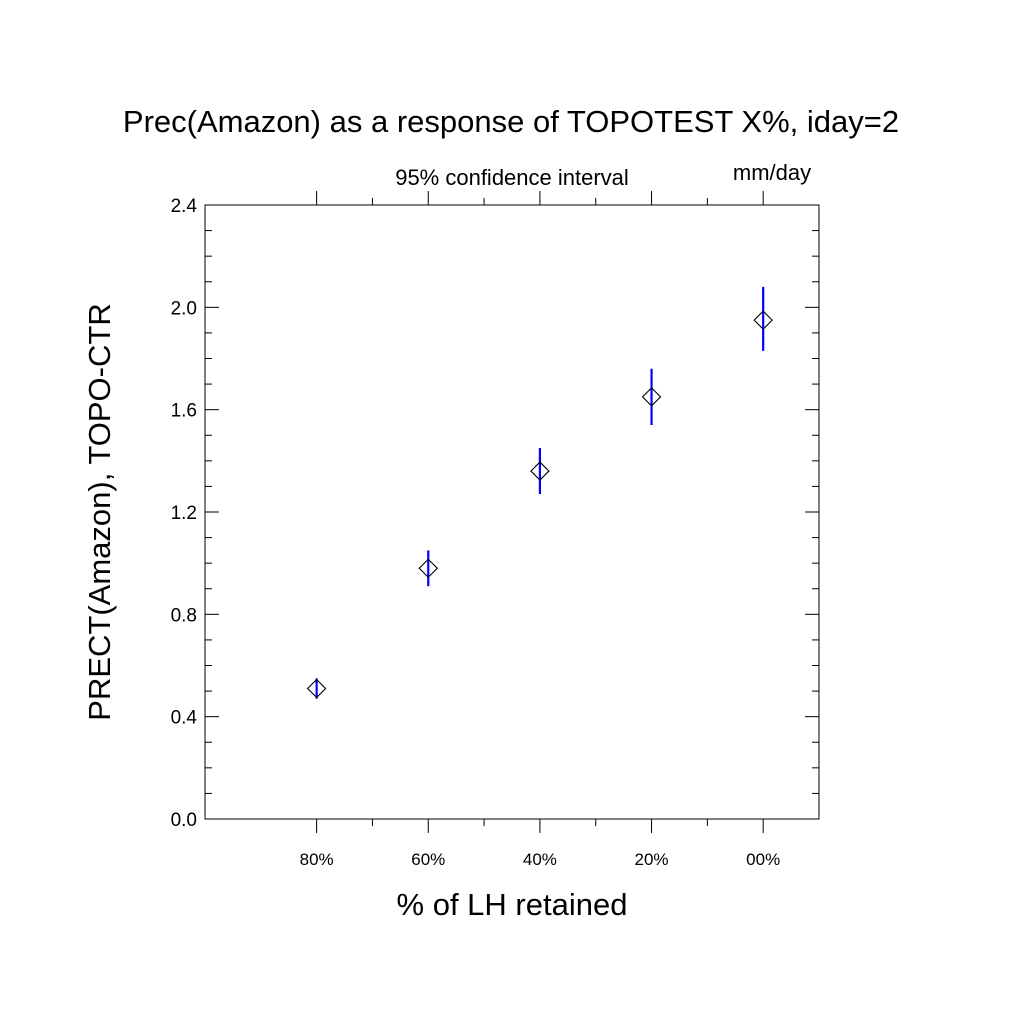 The image size is (1024, 1024). What do you see at coordinates (184, 411) in the screenshot?
I see `y-tick-label: 1.6` at bounding box center [184, 411].